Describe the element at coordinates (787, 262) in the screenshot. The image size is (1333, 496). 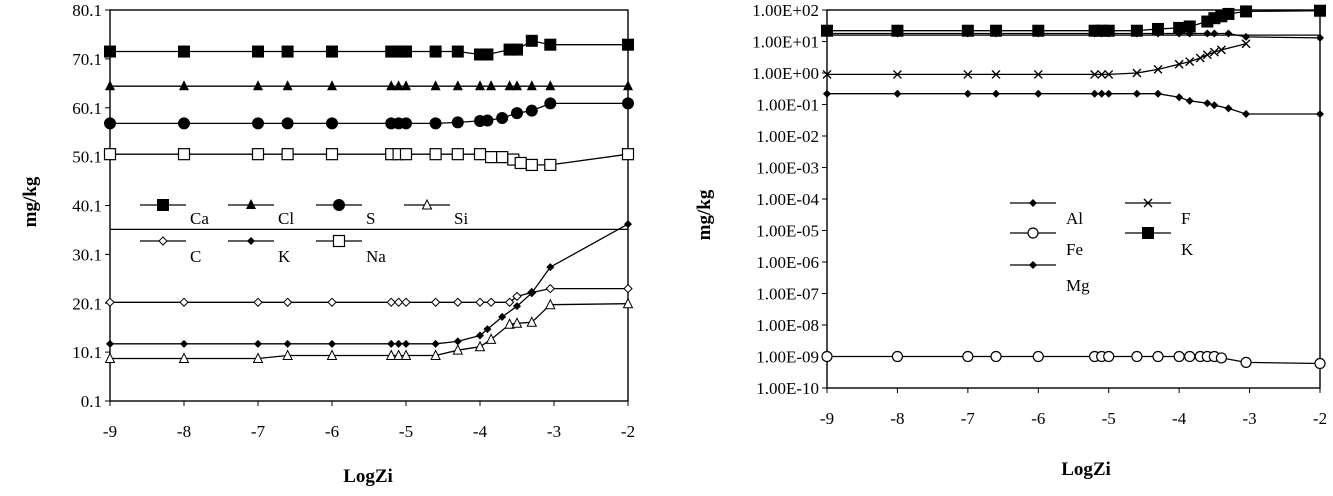
I see `right-y-tick-label: 1.00E-06` at that location.